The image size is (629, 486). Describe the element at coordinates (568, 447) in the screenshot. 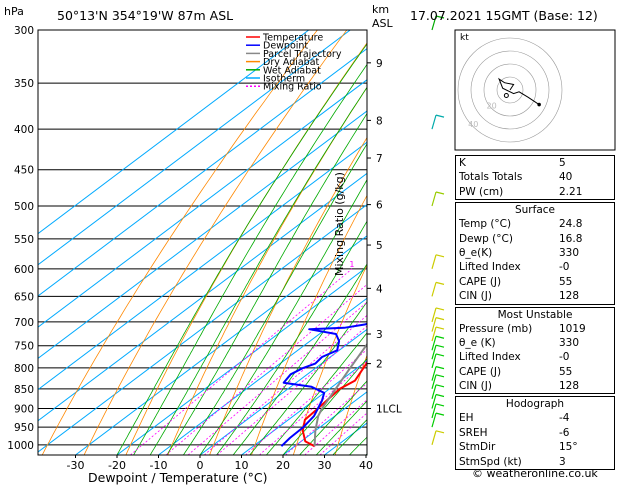

I see `index-value: 15°` at that location.